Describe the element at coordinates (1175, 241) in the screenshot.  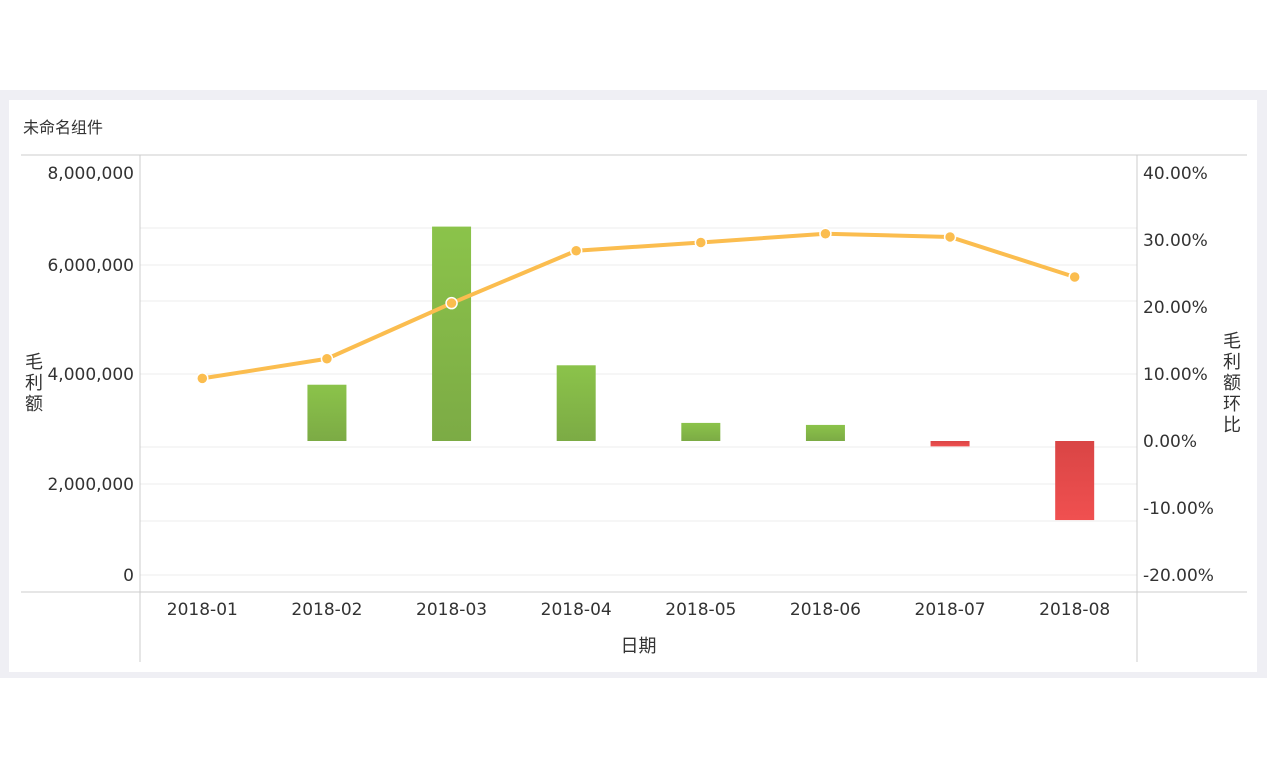
I see `right-tick-label: 30.00%` at that location.